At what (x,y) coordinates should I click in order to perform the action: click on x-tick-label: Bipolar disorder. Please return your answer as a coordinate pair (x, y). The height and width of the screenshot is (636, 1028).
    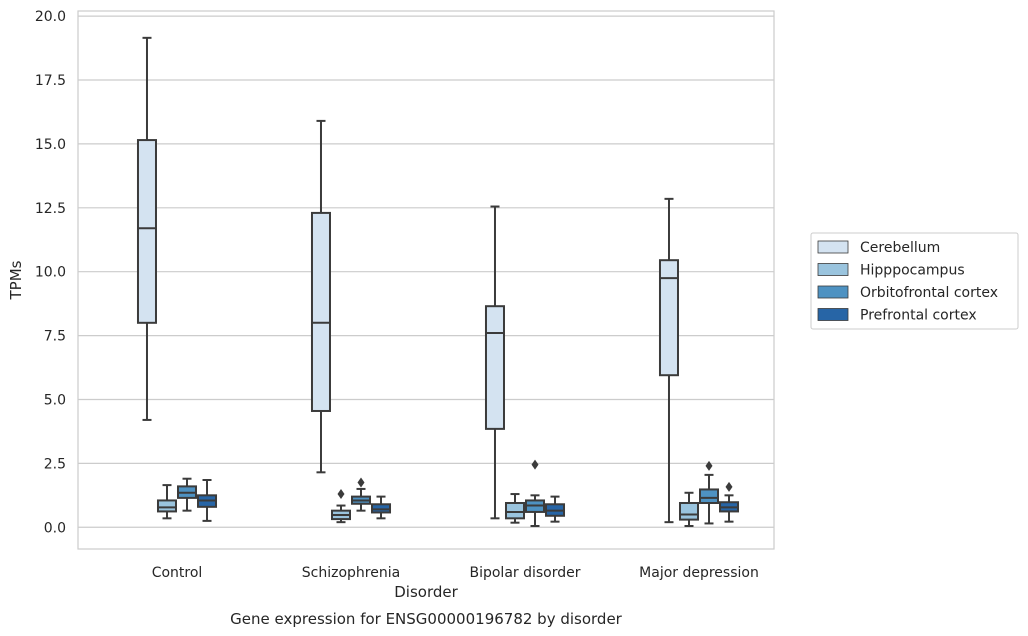
    Looking at the image, I should click on (524, 573).